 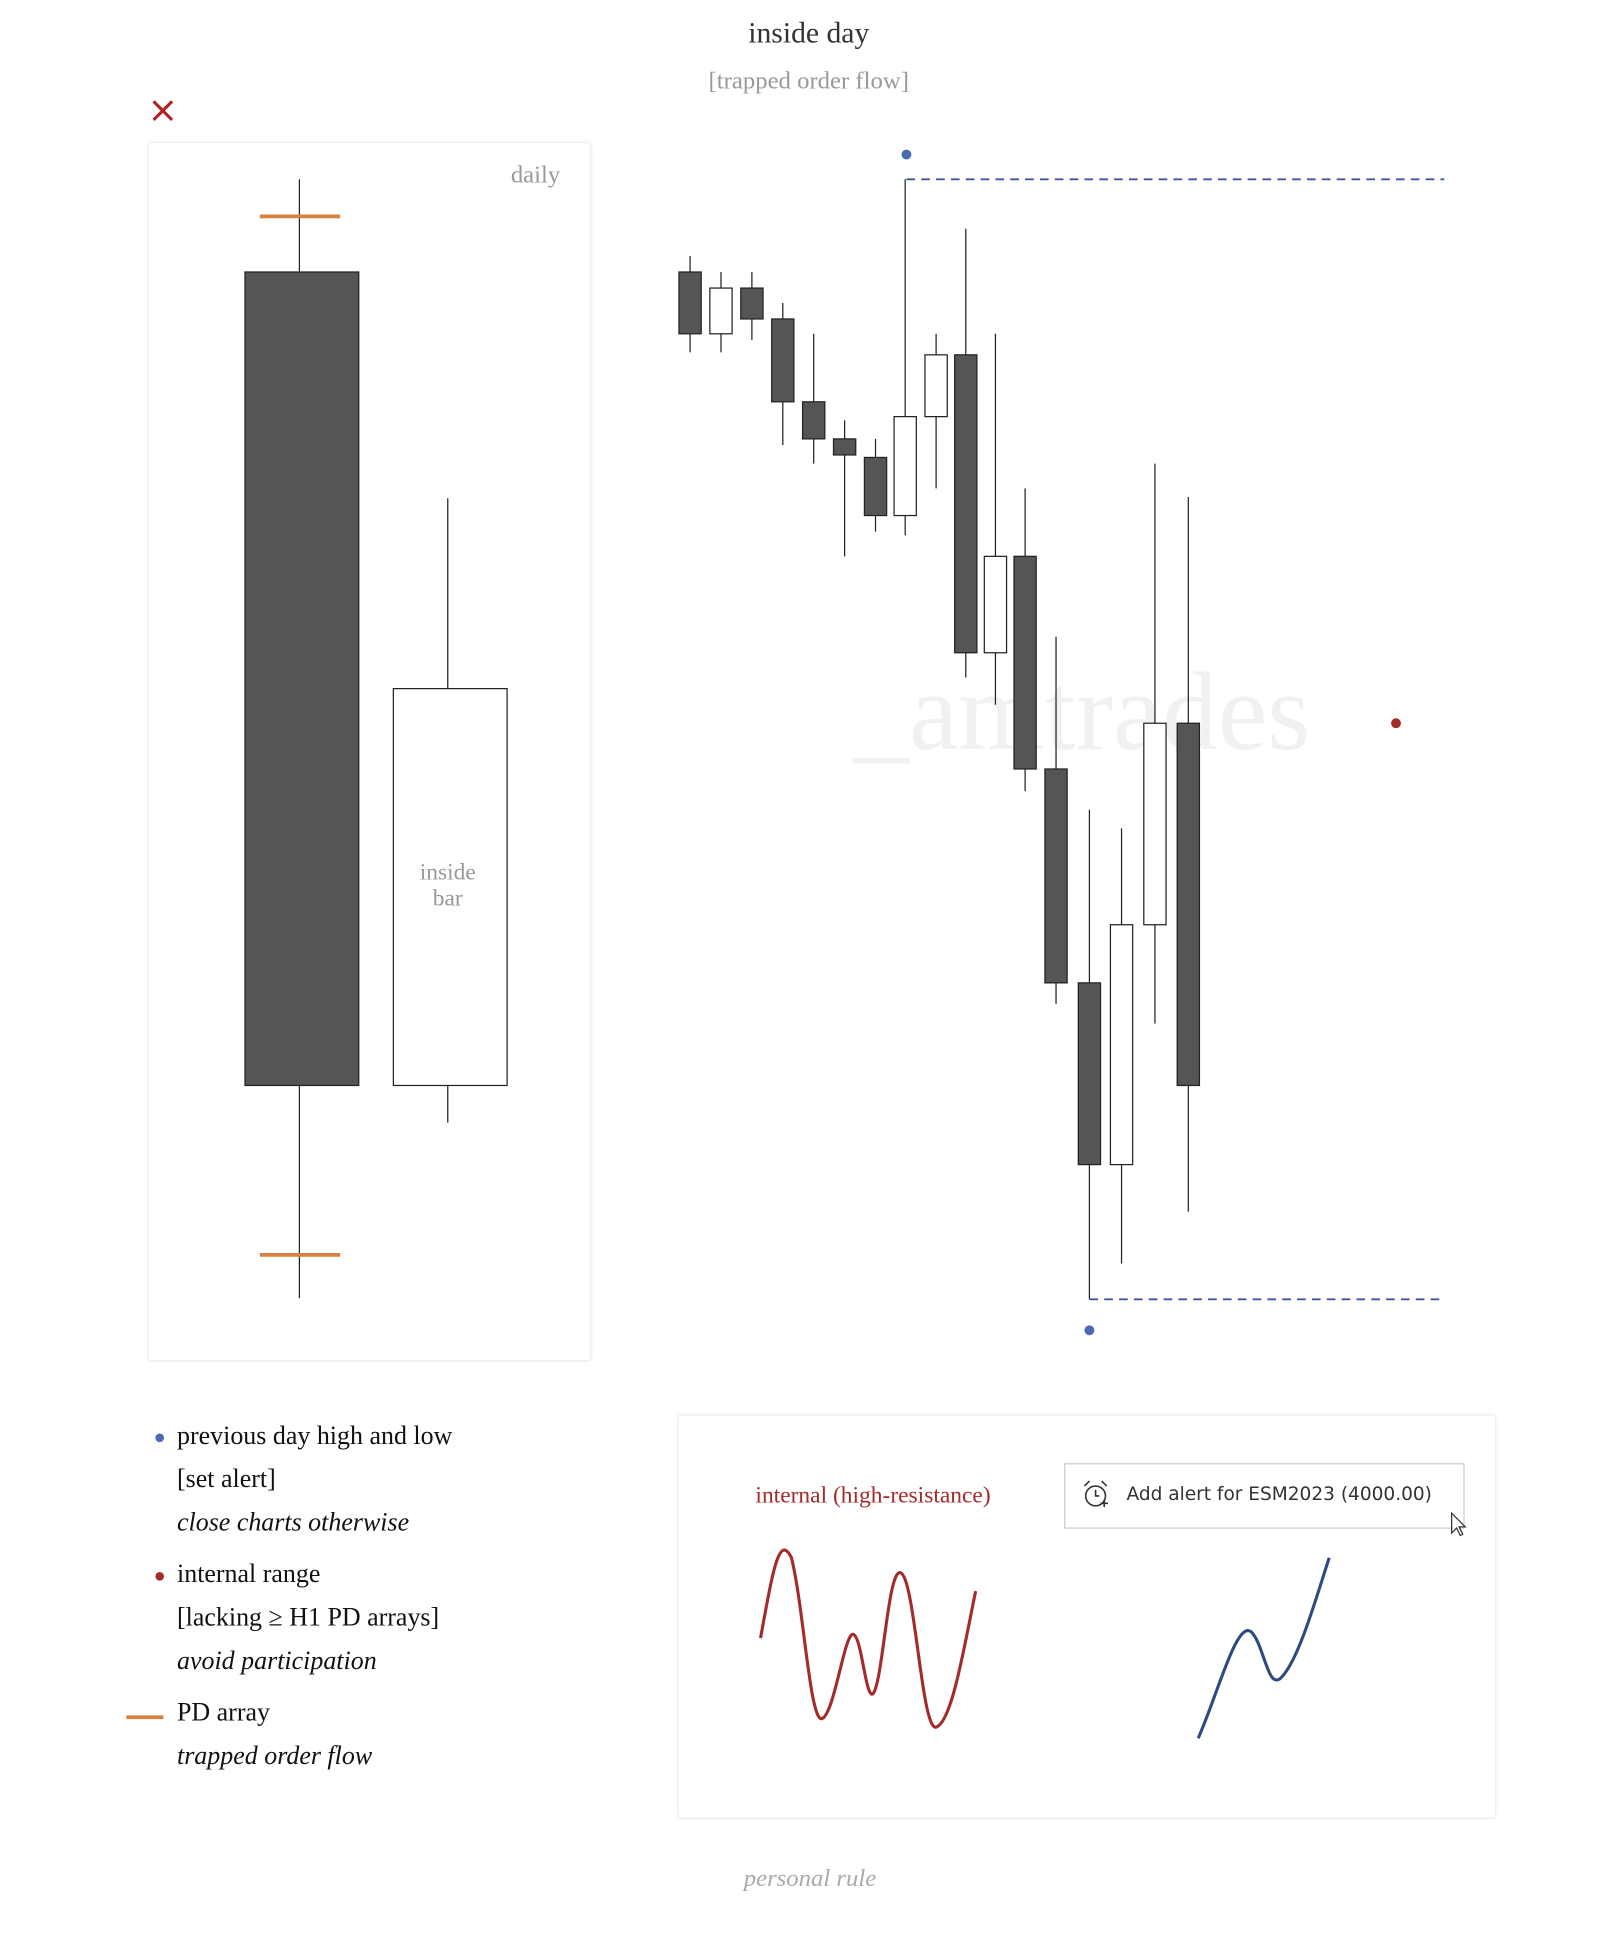 I want to click on cursor, so click(x=1459, y=1524).